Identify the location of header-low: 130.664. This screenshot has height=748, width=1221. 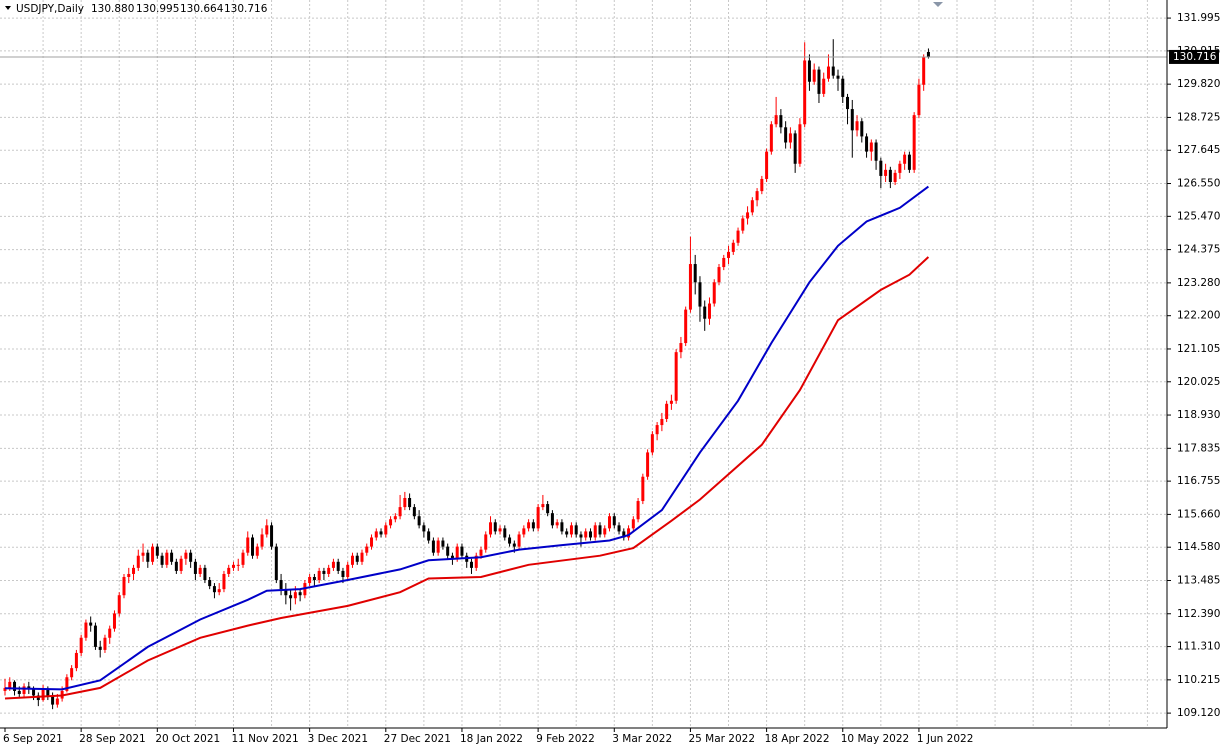
(202, 9).